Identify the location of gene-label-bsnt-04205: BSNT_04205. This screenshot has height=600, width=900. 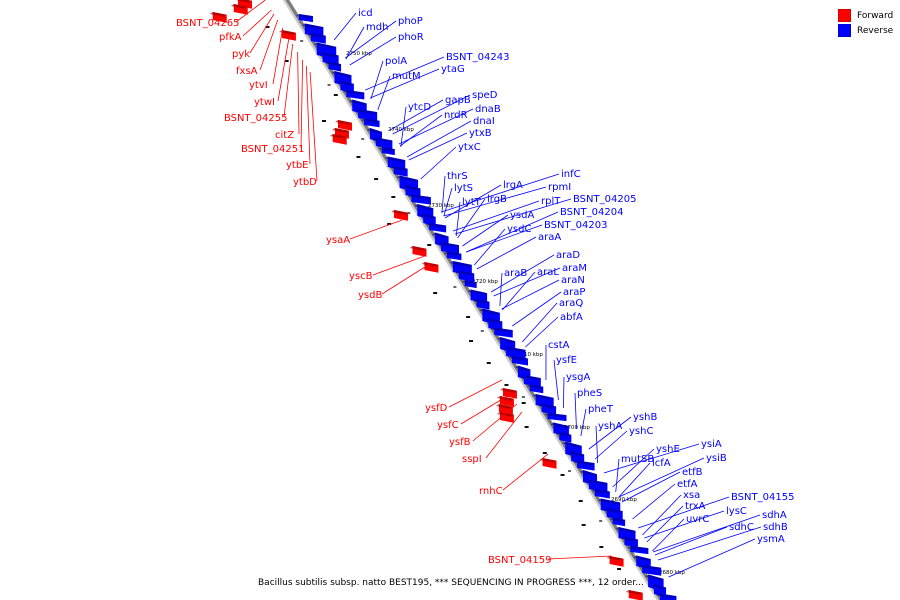
(604, 199).